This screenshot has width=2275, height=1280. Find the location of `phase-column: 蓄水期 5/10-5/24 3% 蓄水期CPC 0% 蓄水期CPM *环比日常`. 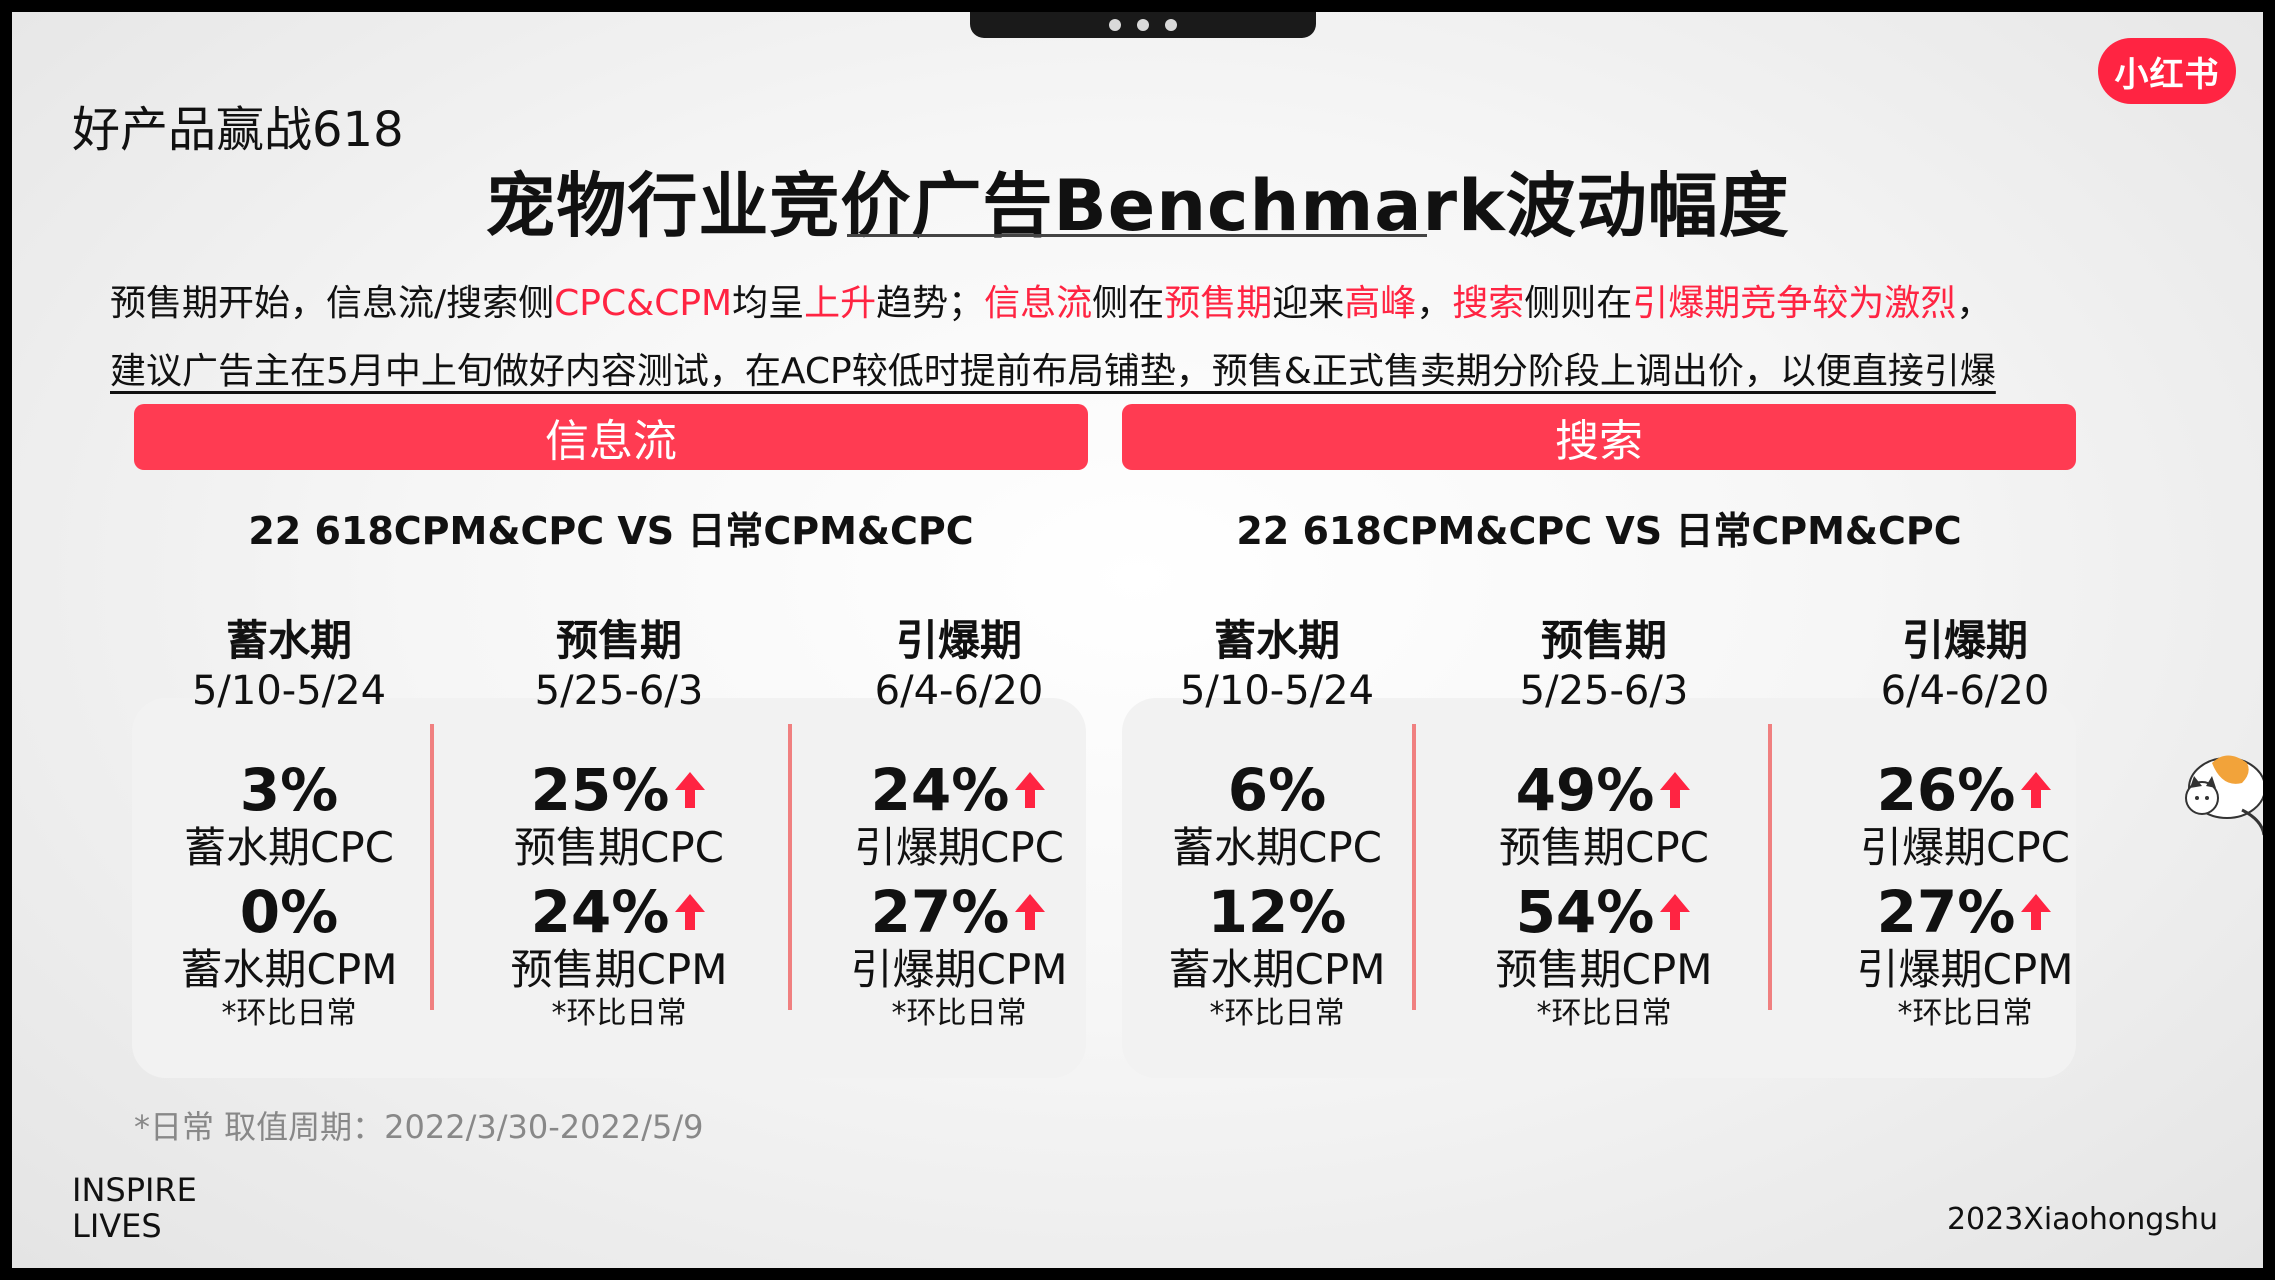

phase-column: 蓄水期 5/10-5/24 3% 蓄水期CPC 0% 蓄水期CPM *环比日常 is located at coordinates (289, 824).